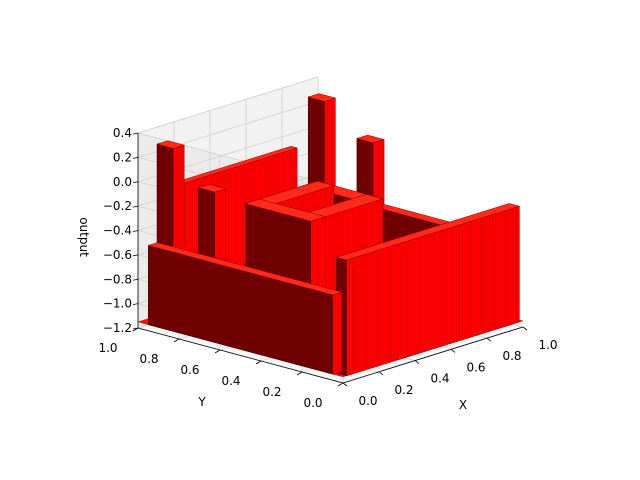 The image size is (640, 480). Describe the element at coordinates (271, 392) in the screenshot. I see `y-tick-label: 0.2` at that location.